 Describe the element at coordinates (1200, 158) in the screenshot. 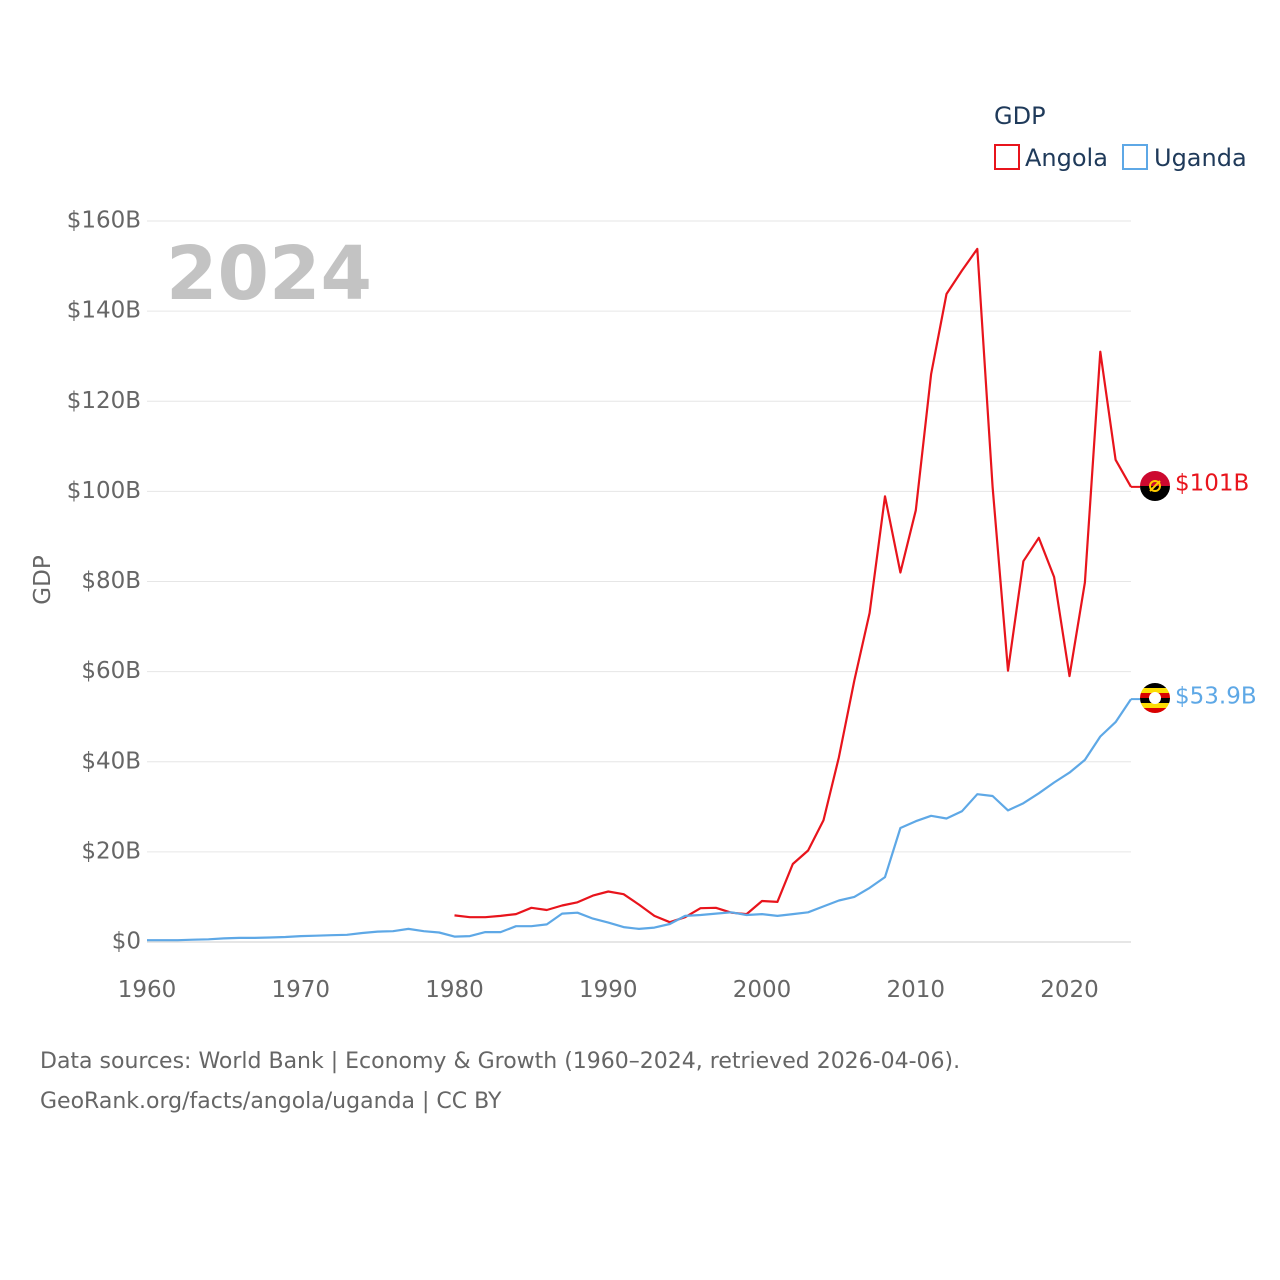

I see `legend-label-uganda: Uganda` at that location.